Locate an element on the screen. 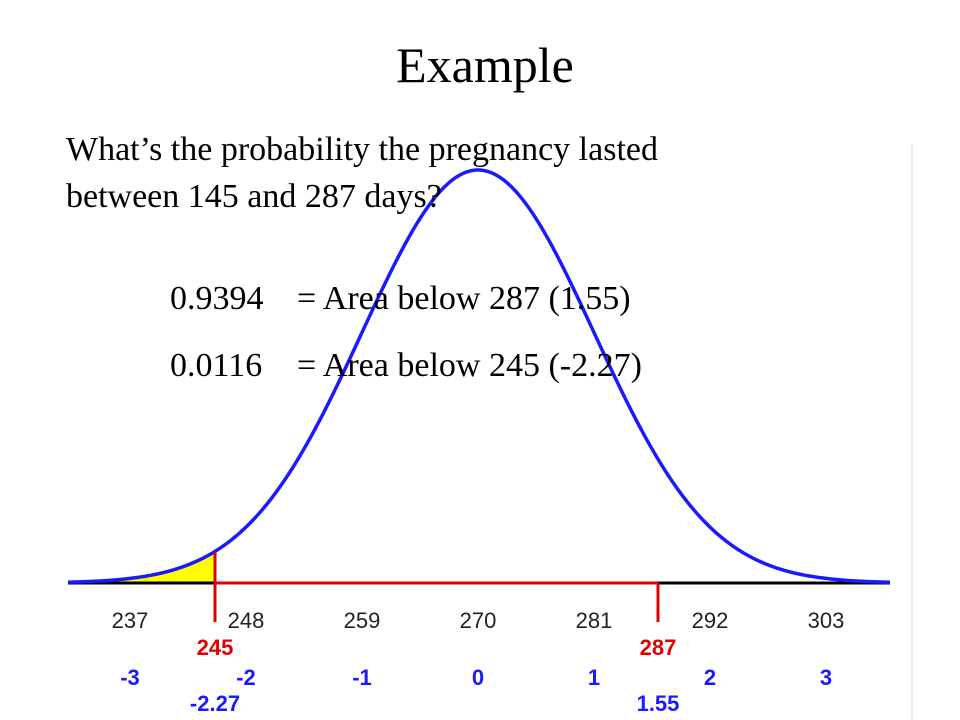 This screenshot has height=720, width=960. shaded-area is located at coordinates (141, 567).